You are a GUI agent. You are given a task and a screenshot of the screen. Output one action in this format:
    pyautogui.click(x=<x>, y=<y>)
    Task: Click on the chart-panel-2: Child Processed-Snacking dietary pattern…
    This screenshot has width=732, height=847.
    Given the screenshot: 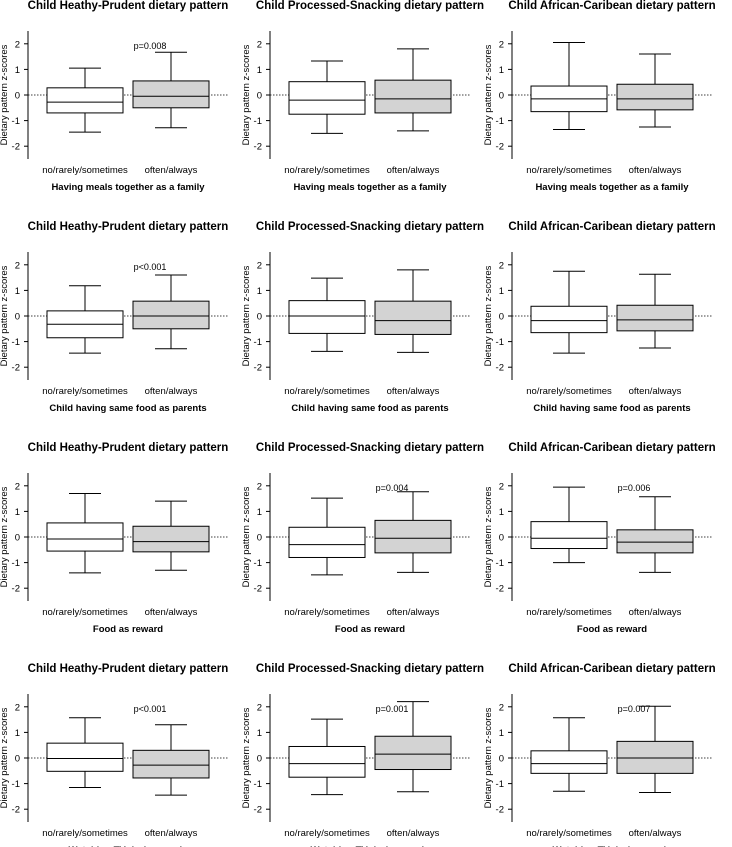 What is the action you would take?
    pyautogui.click(x=362, y=96)
    